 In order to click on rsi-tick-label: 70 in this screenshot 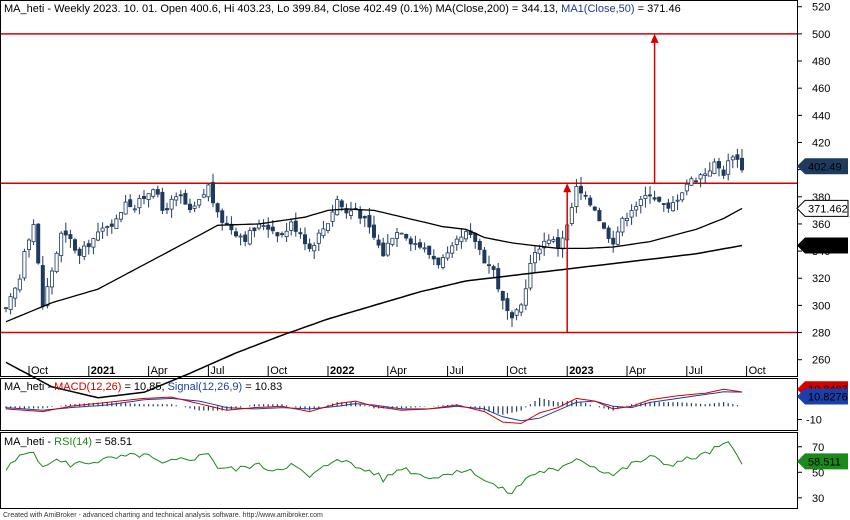, I will do `click(818, 448)`.